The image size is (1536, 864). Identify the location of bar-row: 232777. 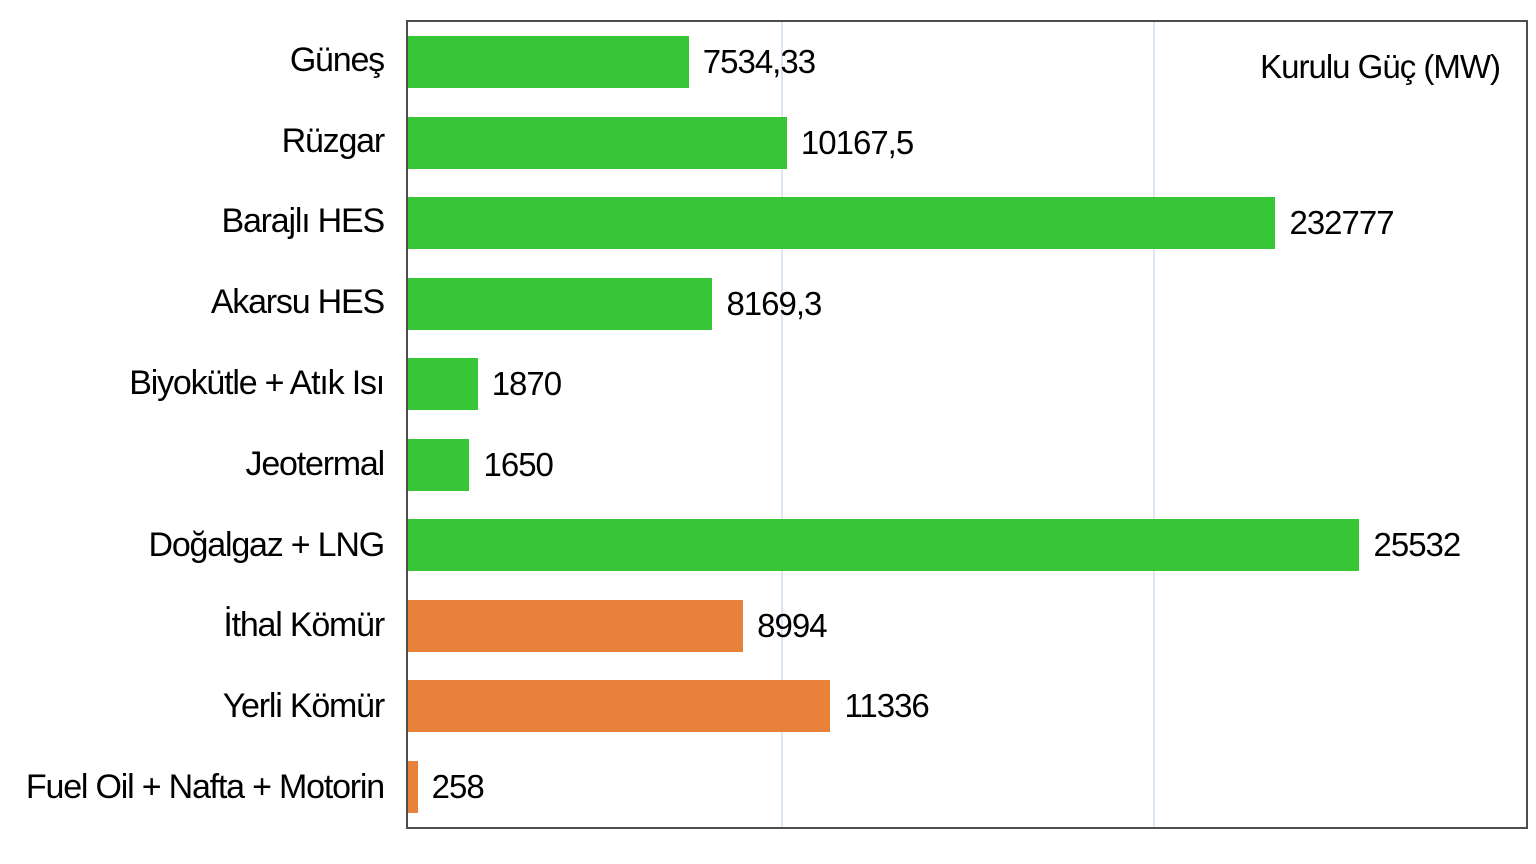
(967, 223).